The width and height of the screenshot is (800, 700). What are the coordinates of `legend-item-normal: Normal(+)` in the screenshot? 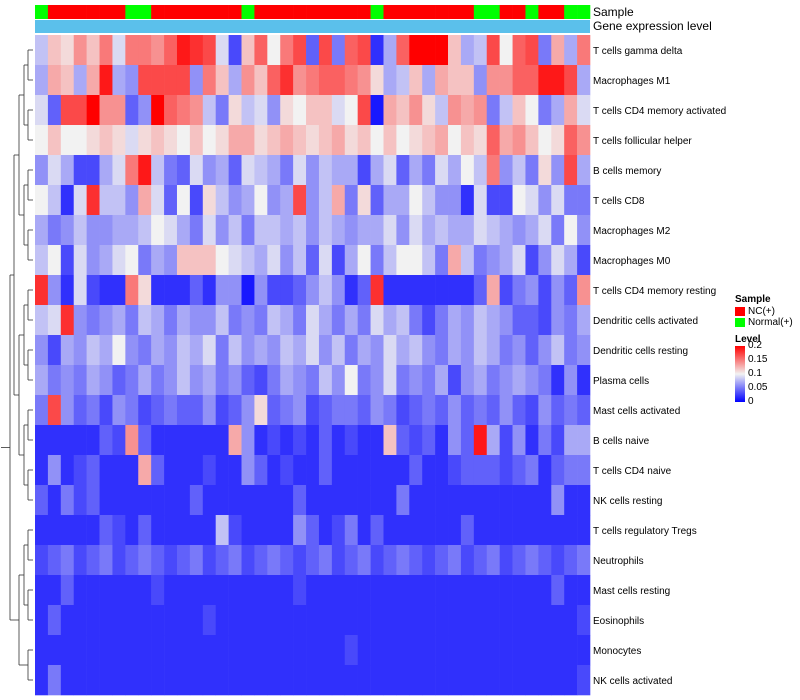 It's located at (764, 322).